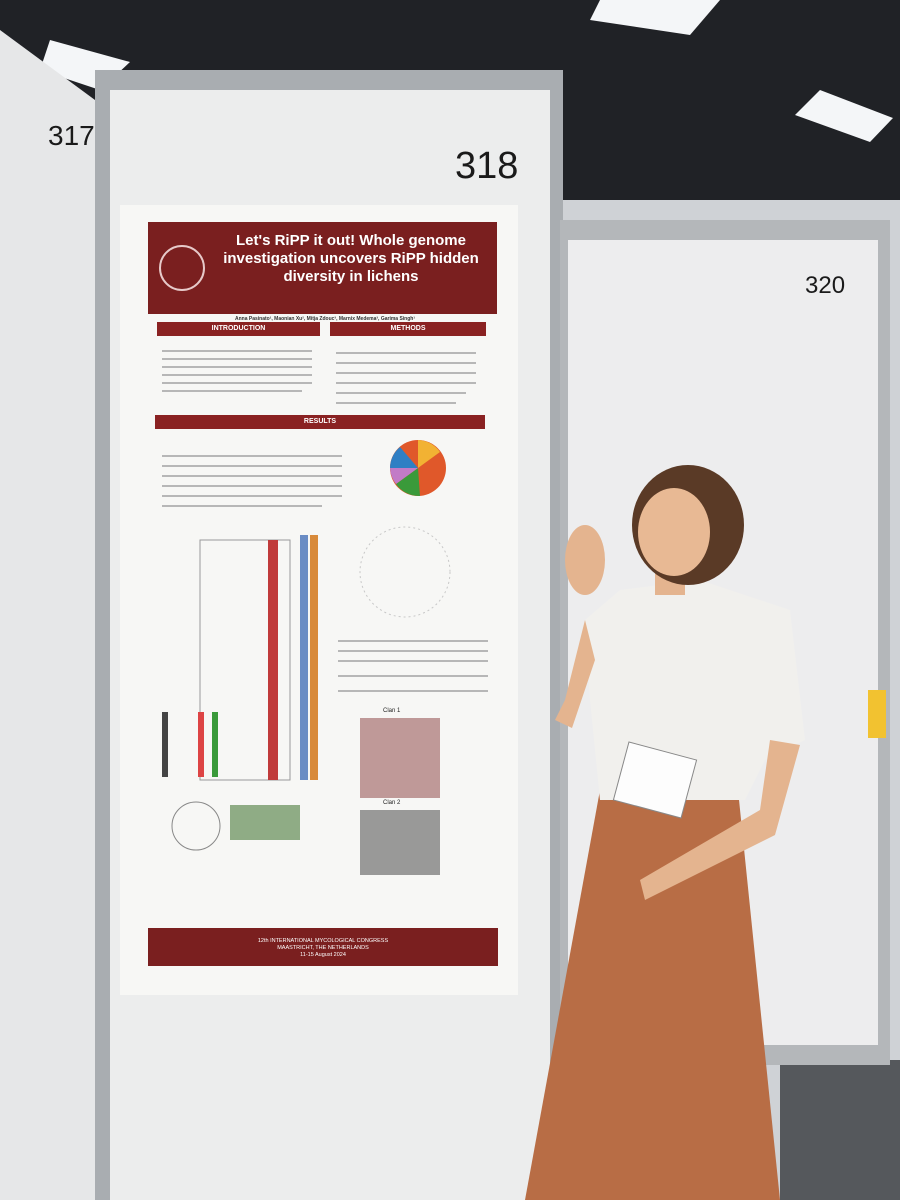 This screenshot has height=1200, width=900. I want to click on footer-banner, so click(323, 947).